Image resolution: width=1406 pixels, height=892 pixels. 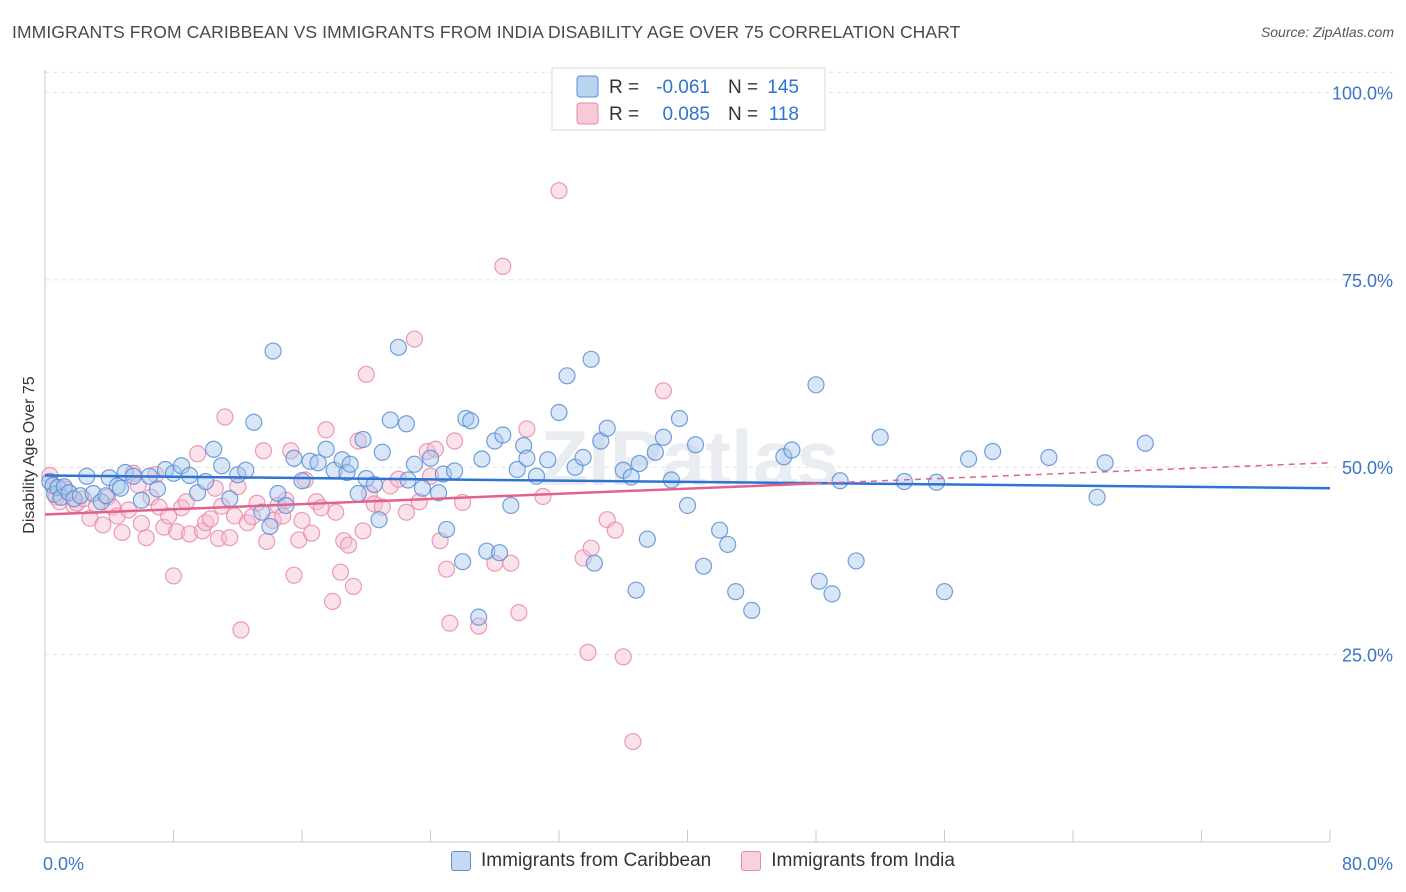 I want to click on legend-swatch-blue, so click(x=587, y=86).